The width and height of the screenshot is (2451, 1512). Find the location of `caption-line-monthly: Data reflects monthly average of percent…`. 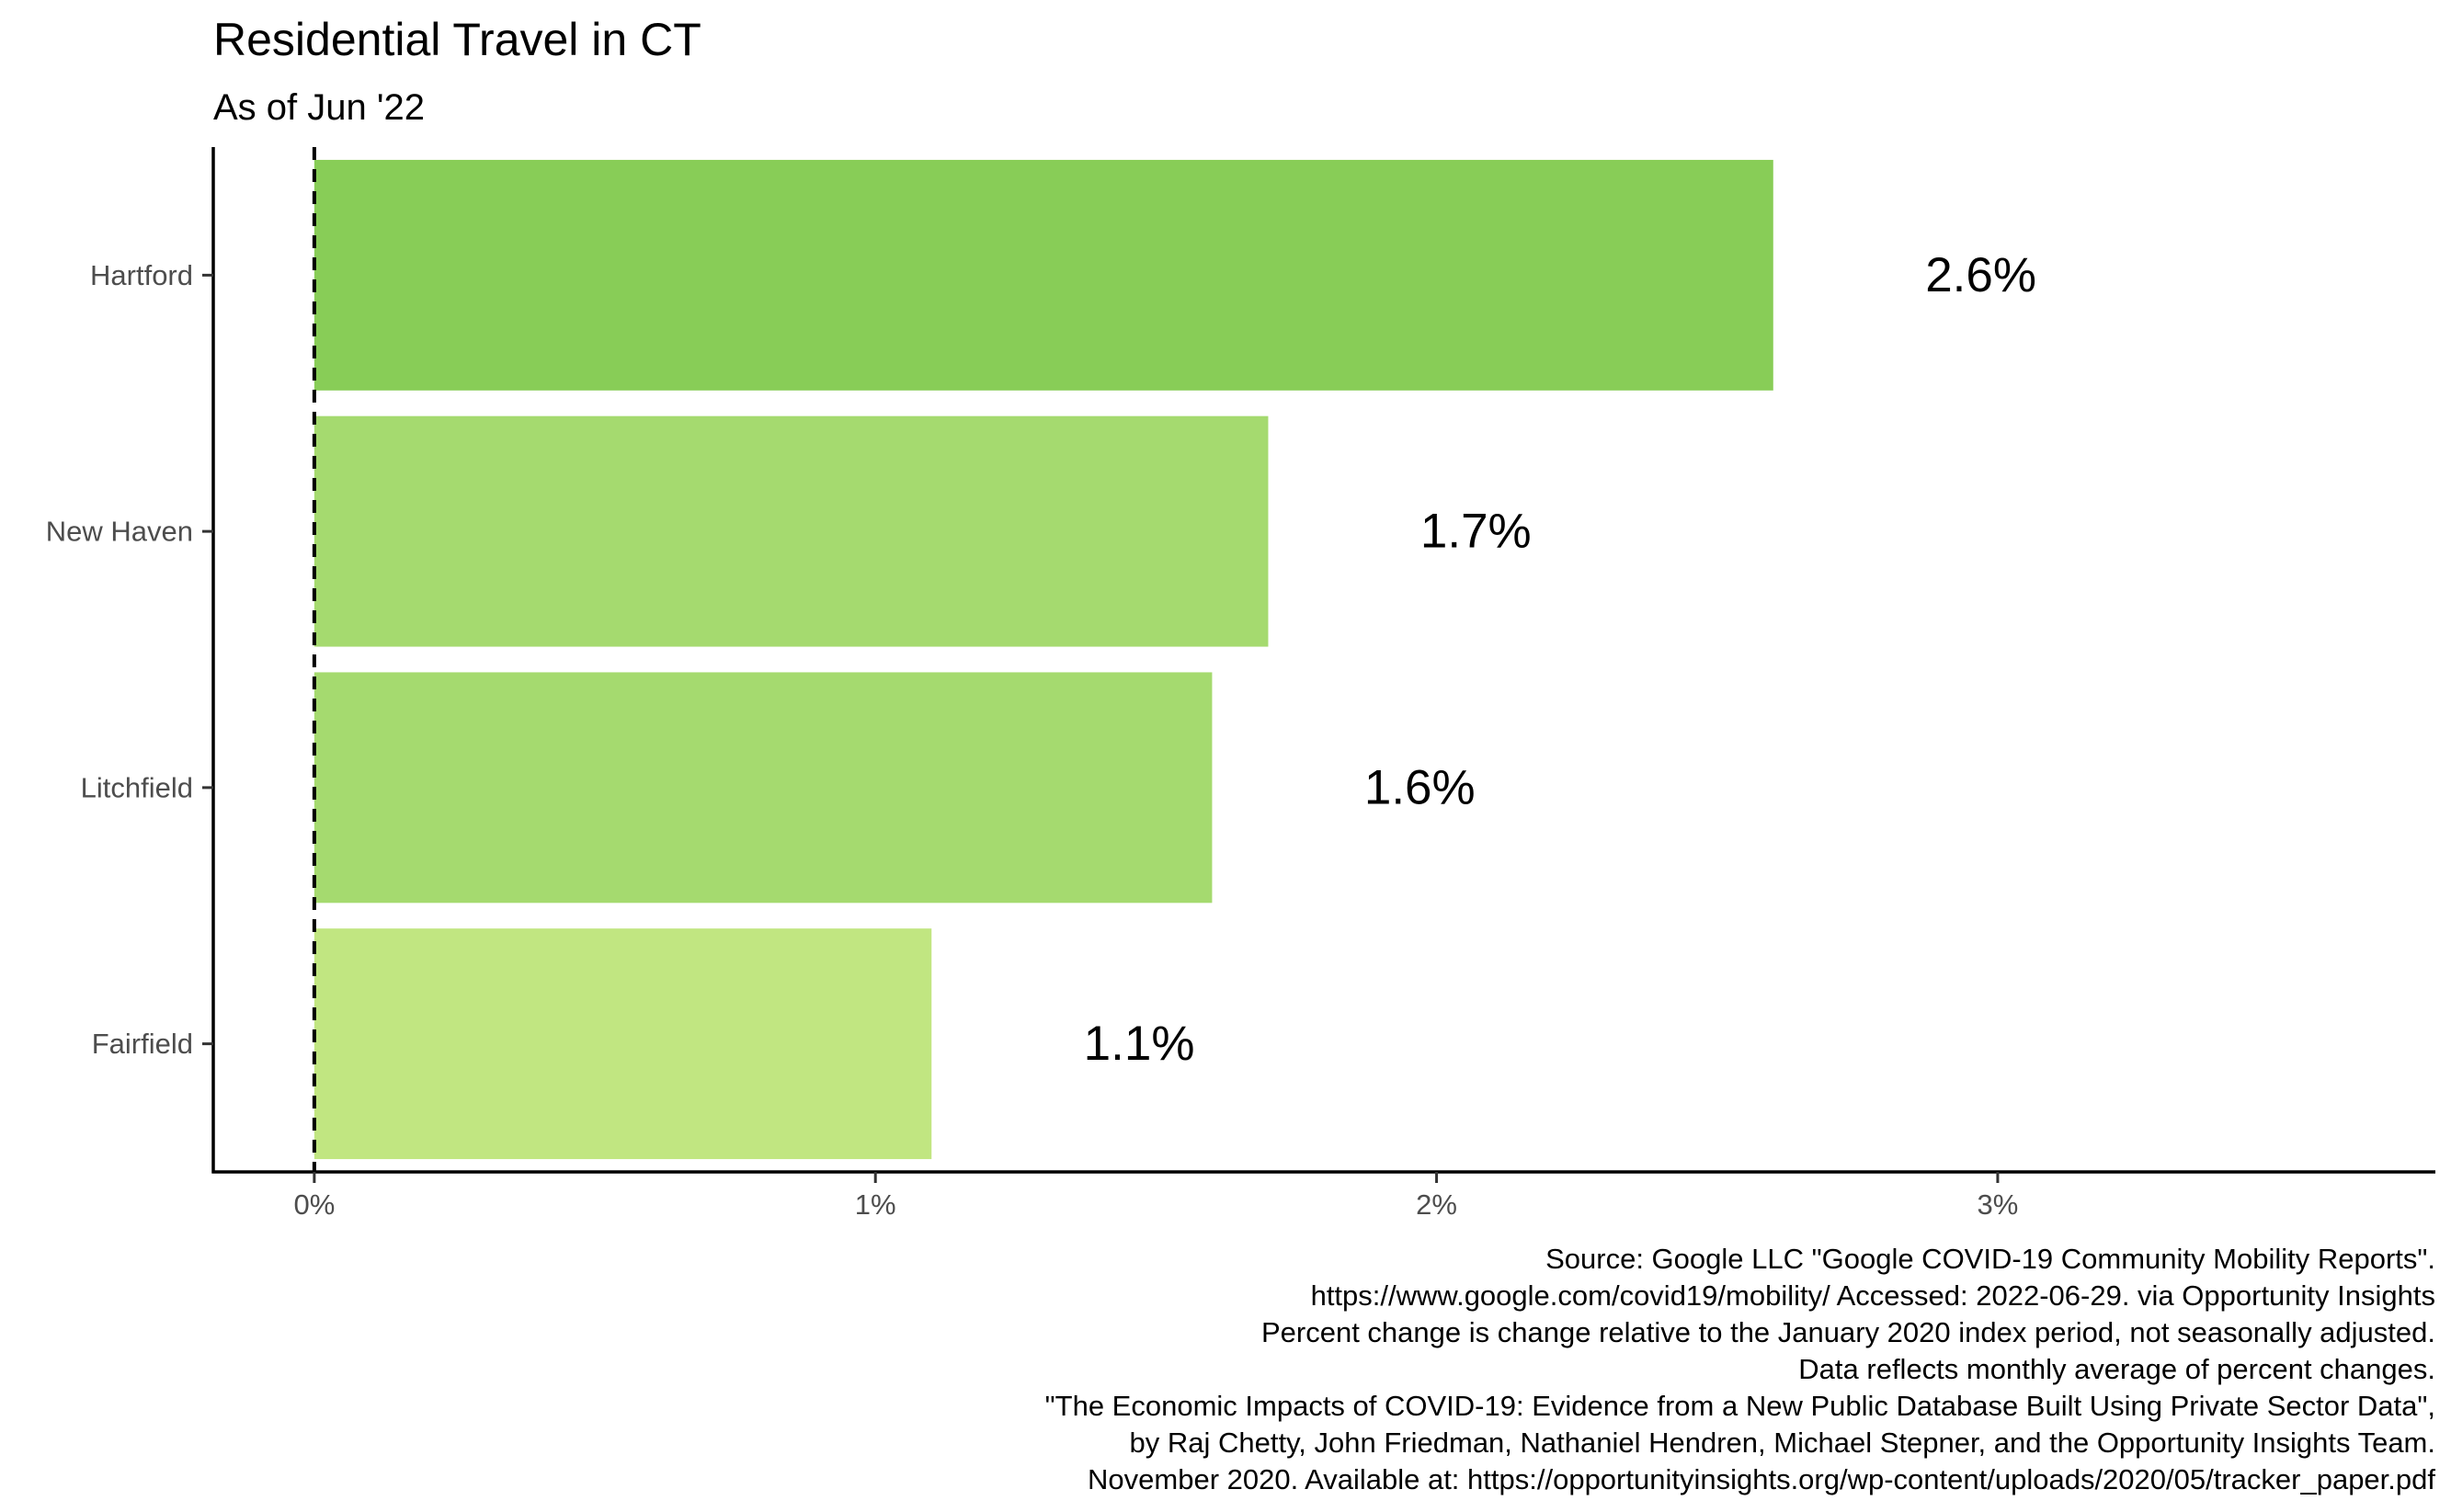

caption-line-monthly: Data reflects monthly average of percent… is located at coordinates (2116, 1369).